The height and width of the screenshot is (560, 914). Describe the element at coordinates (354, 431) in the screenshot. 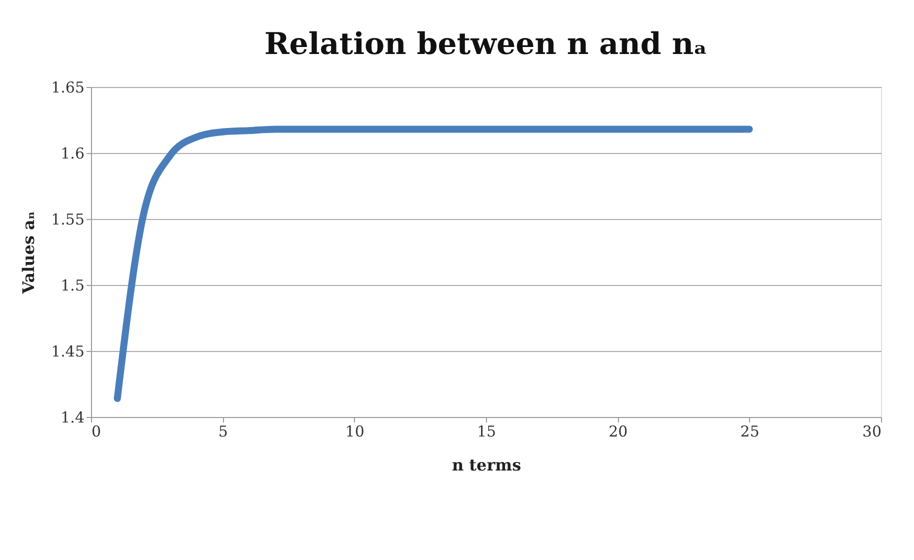

I see `x-tick-label: 10` at that location.